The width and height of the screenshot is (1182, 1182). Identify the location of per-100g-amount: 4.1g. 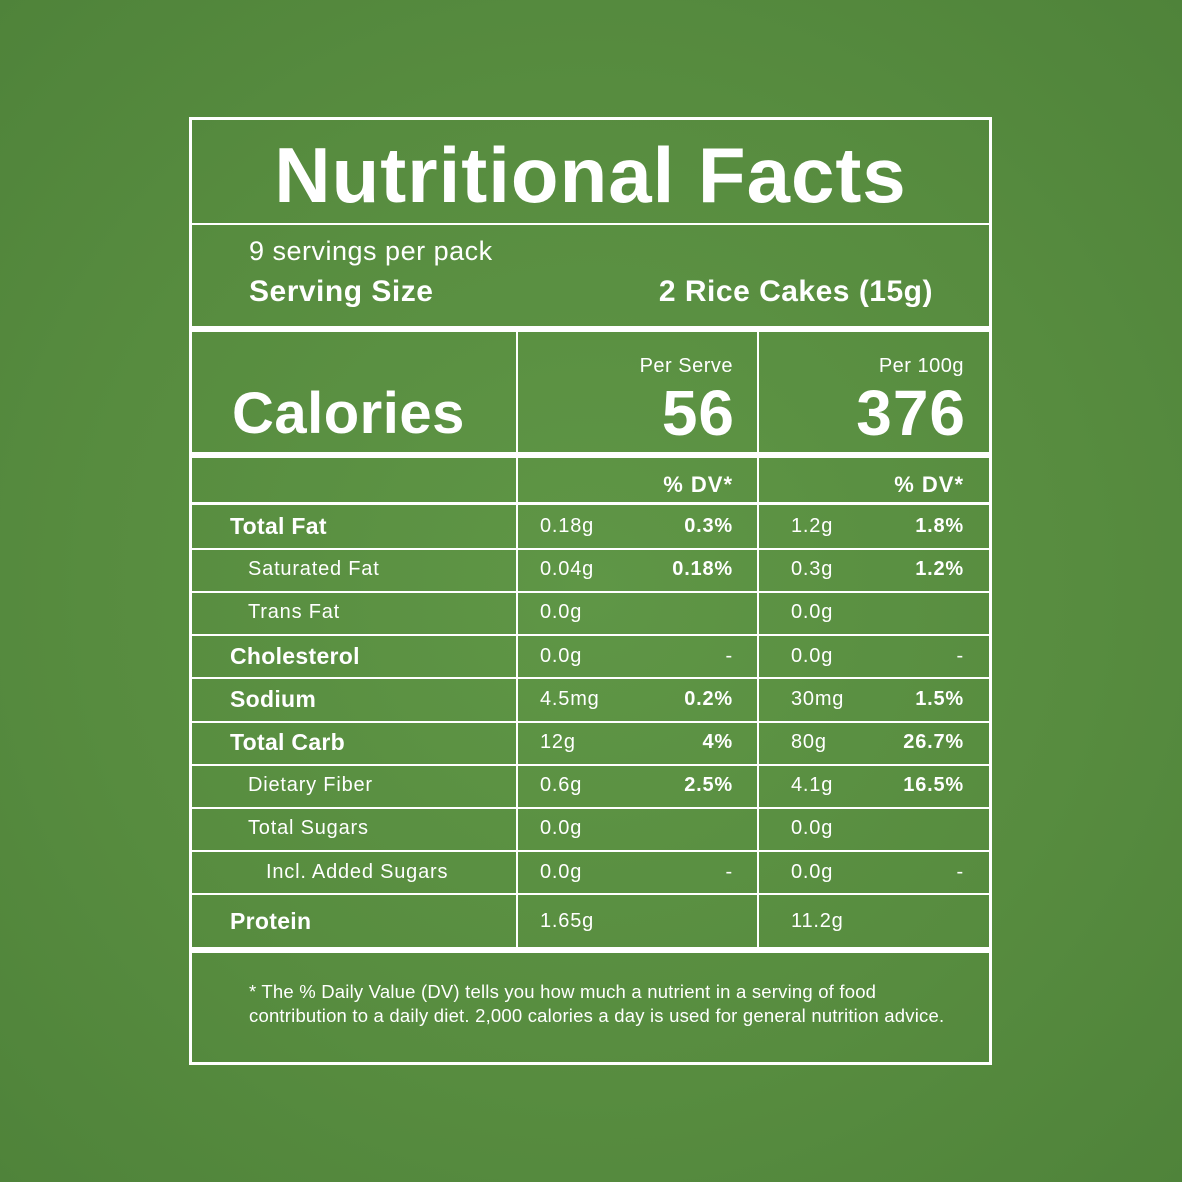
(812, 785).